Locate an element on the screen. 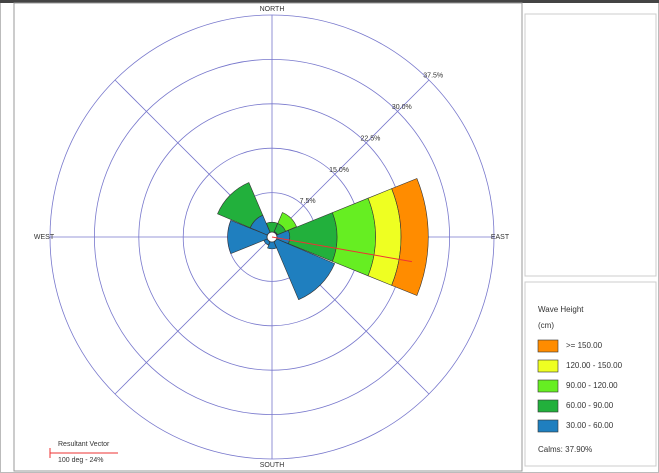  side-panel is located at coordinates (590, 145).